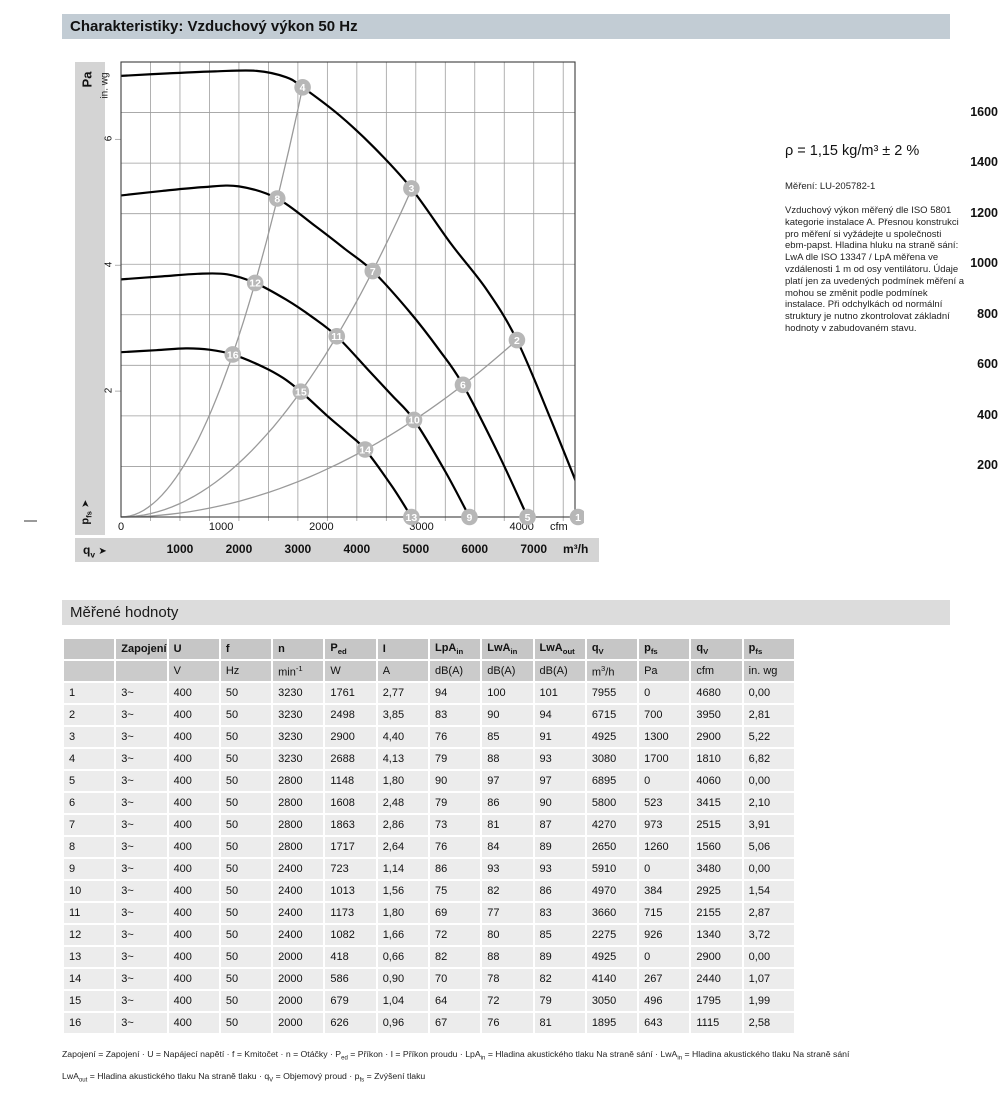 This screenshot has height=1093, width=1000. What do you see at coordinates (86, 512) in the screenshot?
I see `y-axis-pfs-label: pfs ➤` at bounding box center [86, 512].